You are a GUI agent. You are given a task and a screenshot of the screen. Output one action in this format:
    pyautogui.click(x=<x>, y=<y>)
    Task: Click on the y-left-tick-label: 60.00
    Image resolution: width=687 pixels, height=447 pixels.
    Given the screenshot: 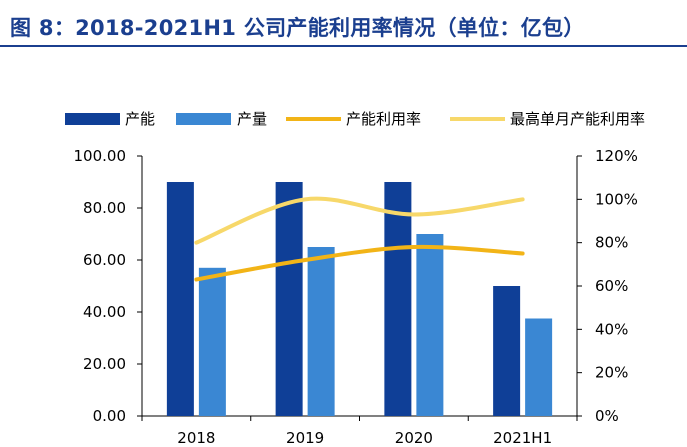 What is the action you would take?
    pyautogui.click(x=104, y=260)
    